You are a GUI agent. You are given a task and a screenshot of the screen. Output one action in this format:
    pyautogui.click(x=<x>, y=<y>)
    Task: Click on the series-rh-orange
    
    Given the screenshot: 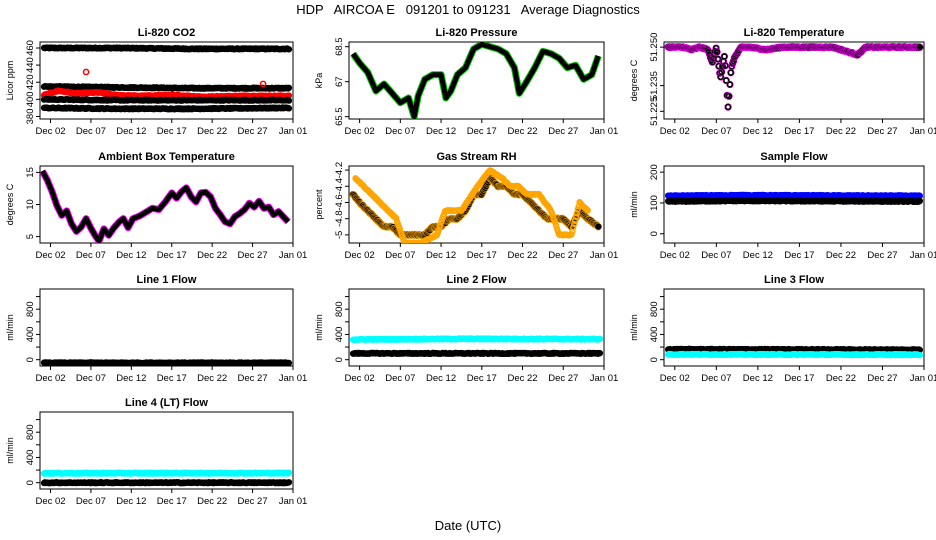 What is the action you would take?
    pyautogui.click(x=471, y=205)
    